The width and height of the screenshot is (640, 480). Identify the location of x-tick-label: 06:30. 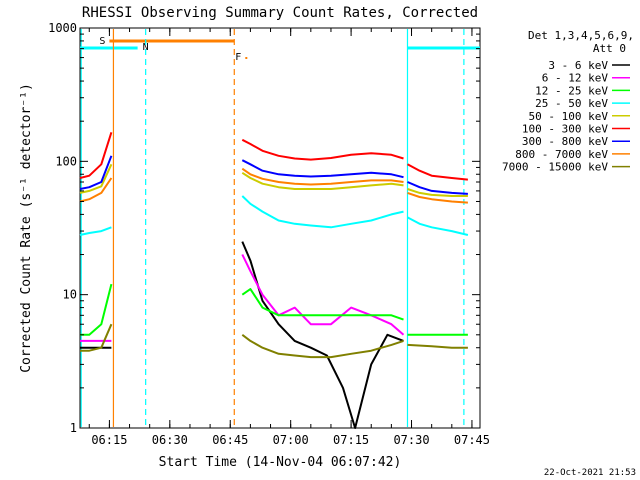
(170, 440).